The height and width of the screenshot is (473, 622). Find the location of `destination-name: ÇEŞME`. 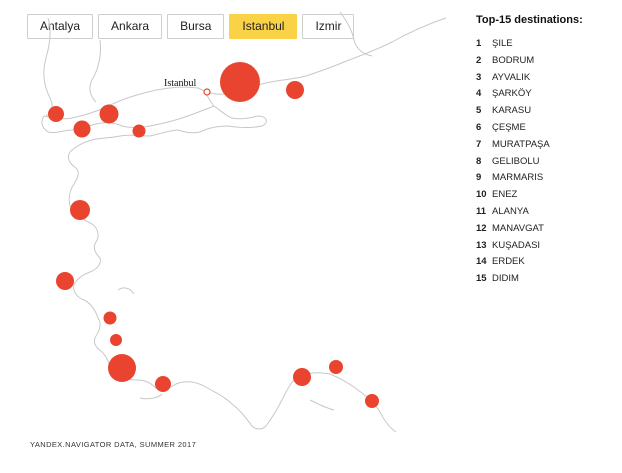

destination-name: ÇEŞME is located at coordinates (509, 127).